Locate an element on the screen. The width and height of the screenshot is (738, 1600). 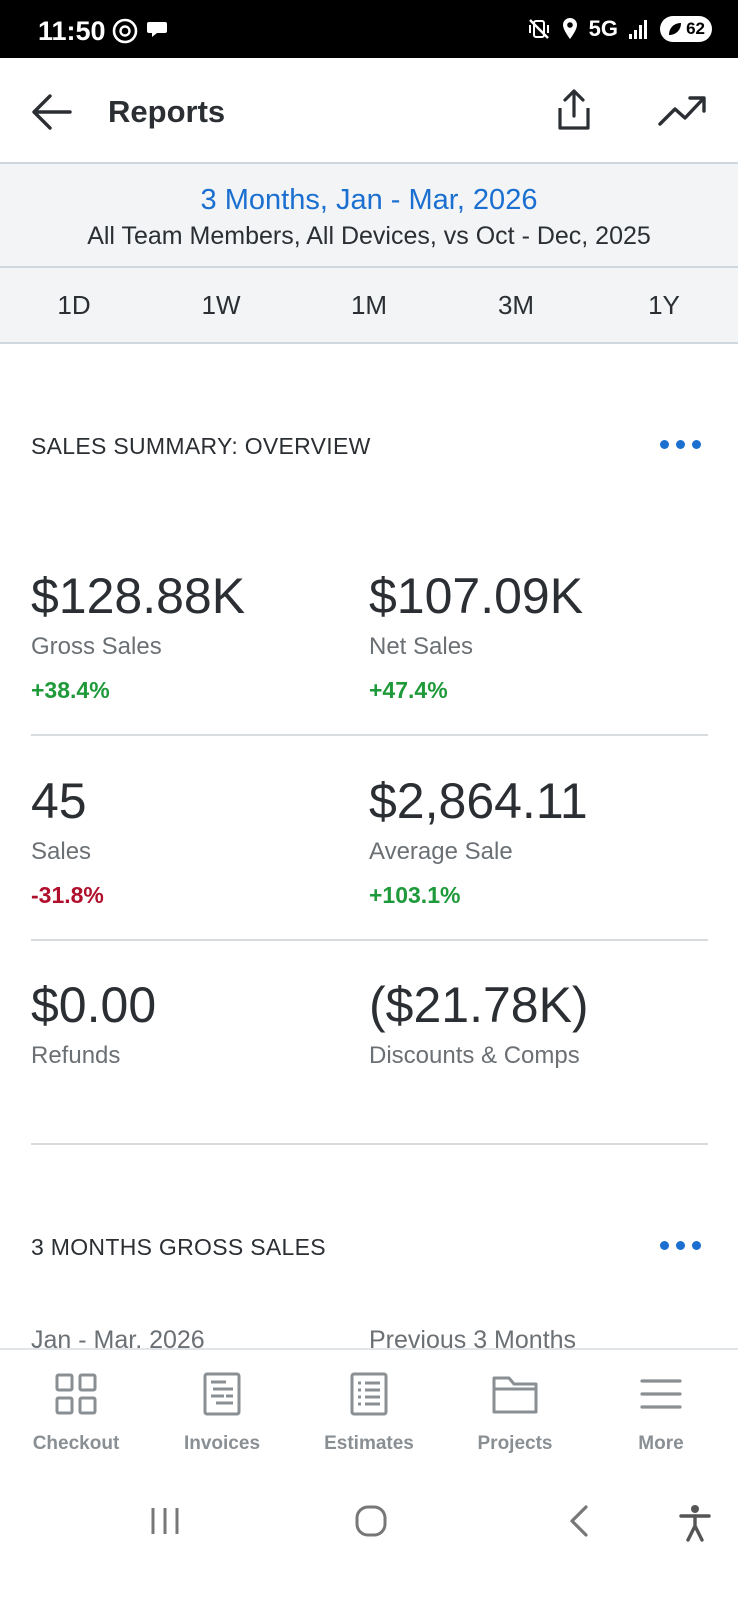
recent-apps-icon is located at coordinates (165, 1521).